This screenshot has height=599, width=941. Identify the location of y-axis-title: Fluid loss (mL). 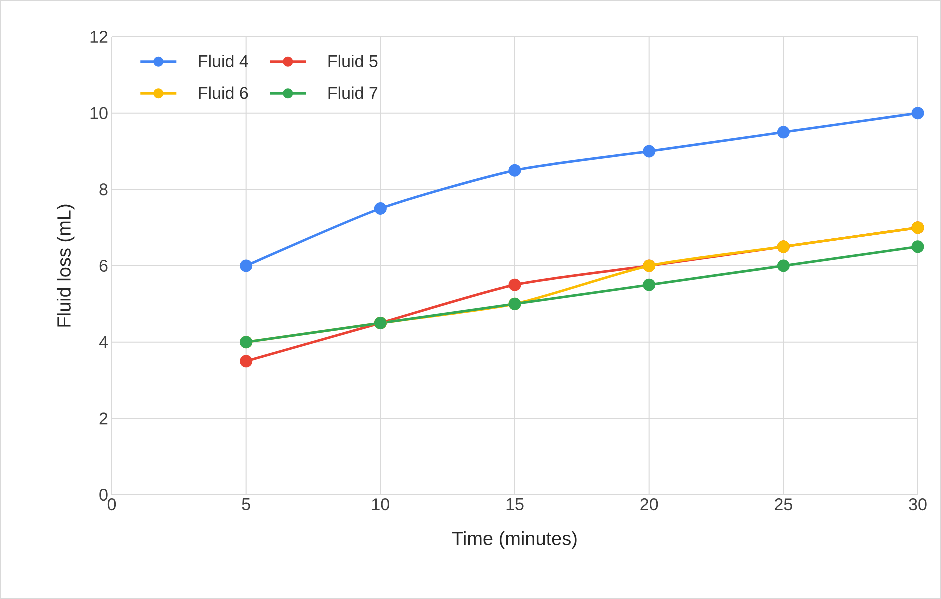
(65, 265).